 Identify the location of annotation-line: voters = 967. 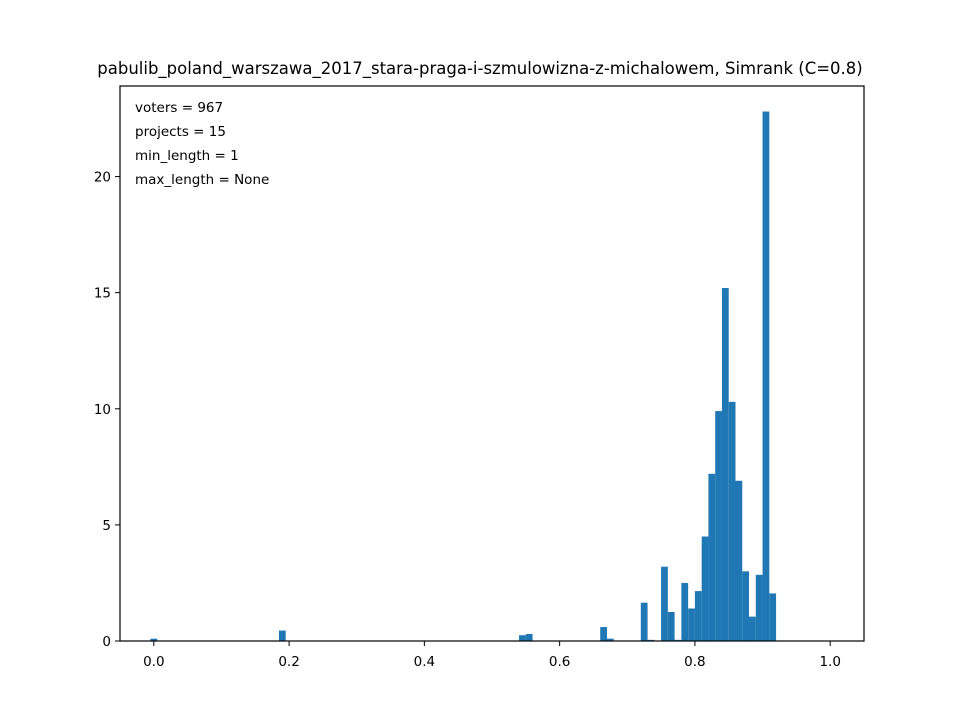
(179, 108).